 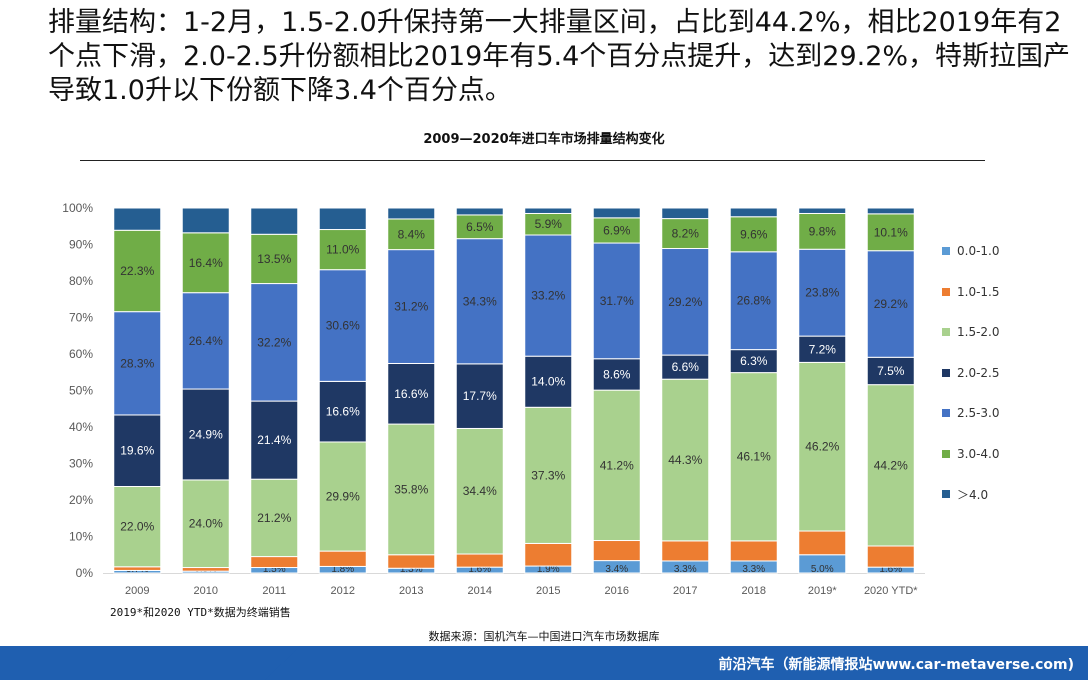 What do you see at coordinates (978, 251) in the screenshot?
I see `legend-label: 0.0-1.0` at bounding box center [978, 251].